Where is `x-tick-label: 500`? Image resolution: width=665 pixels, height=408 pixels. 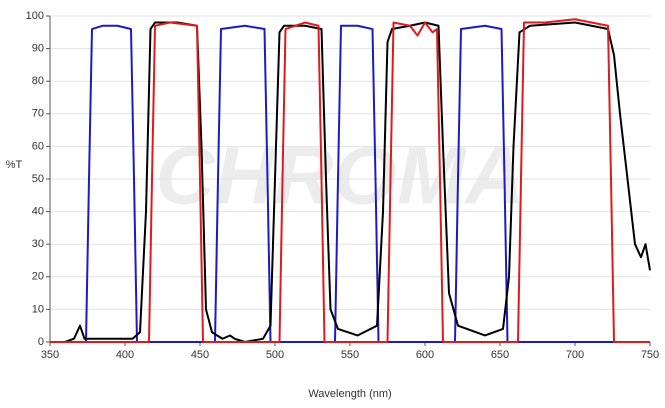 x-tick-label: 500 is located at coordinates (275, 355).